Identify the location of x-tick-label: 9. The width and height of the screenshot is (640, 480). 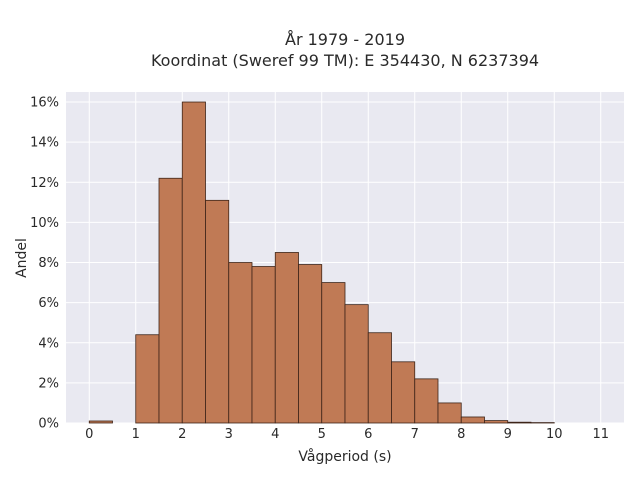
(508, 434).